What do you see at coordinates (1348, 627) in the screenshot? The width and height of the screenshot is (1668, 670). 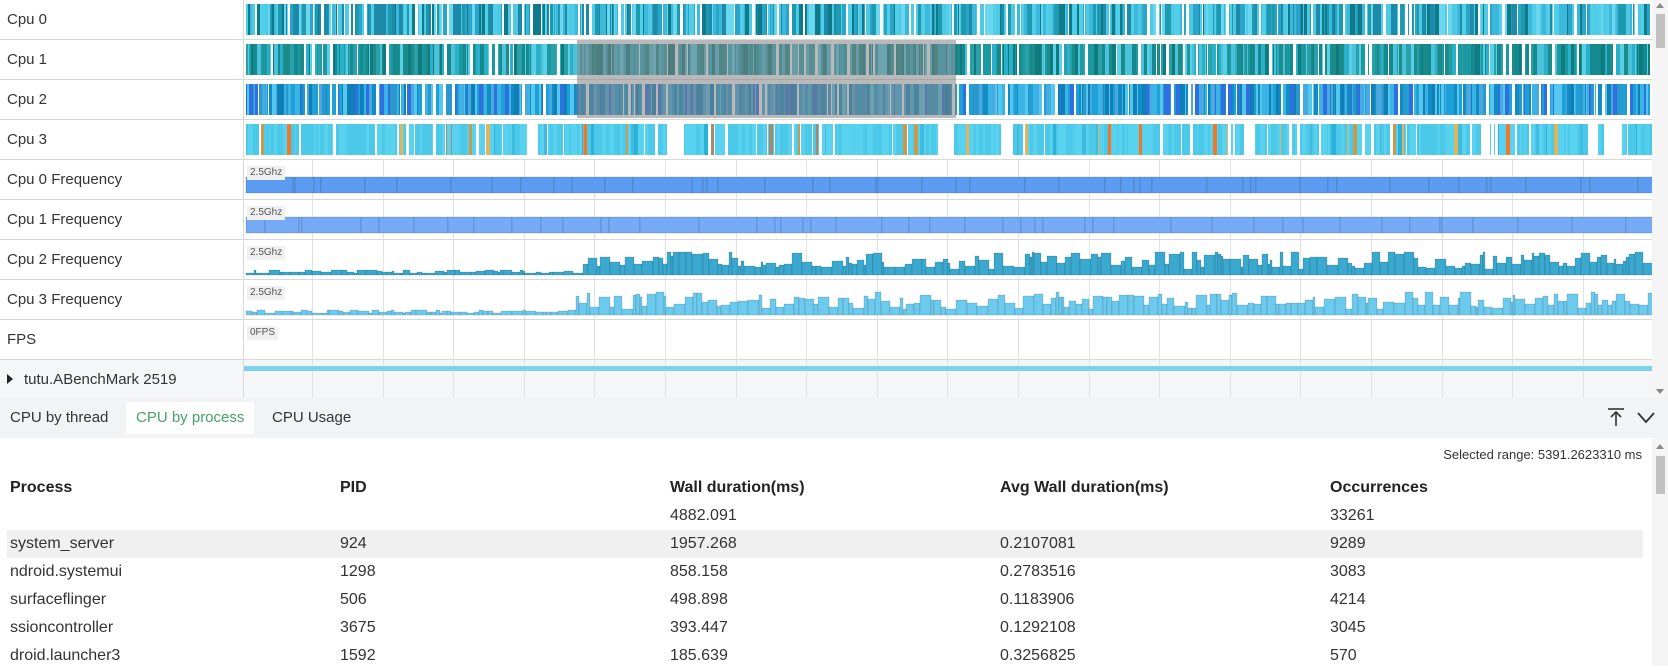 I see `table-cell: 3045` at bounding box center [1348, 627].